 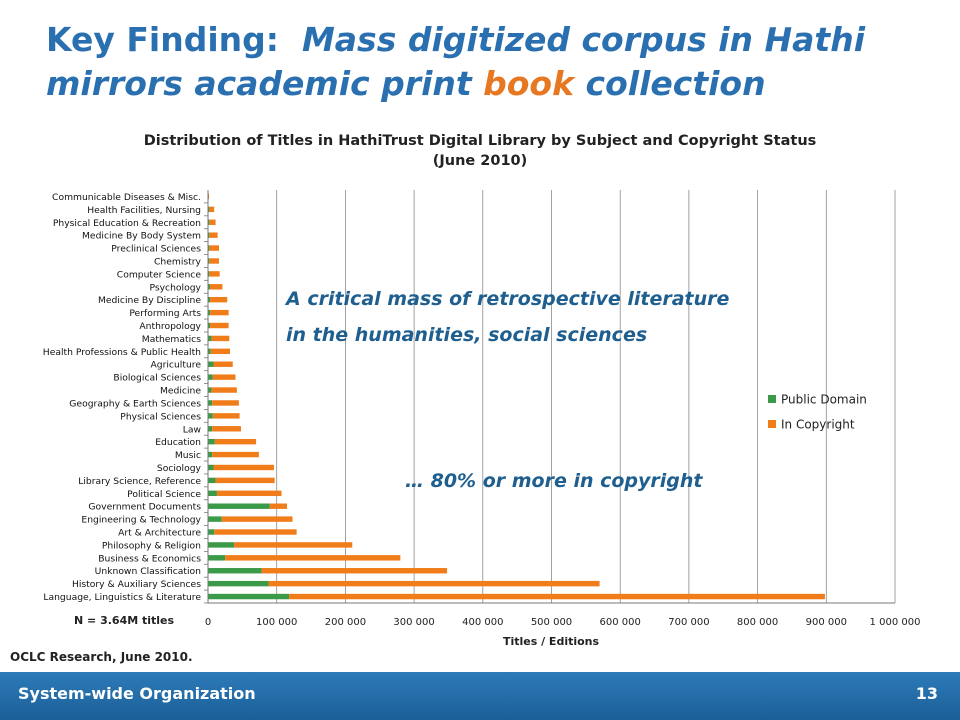 I want to click on category-label: Psychology, so click(x=175, y=287).